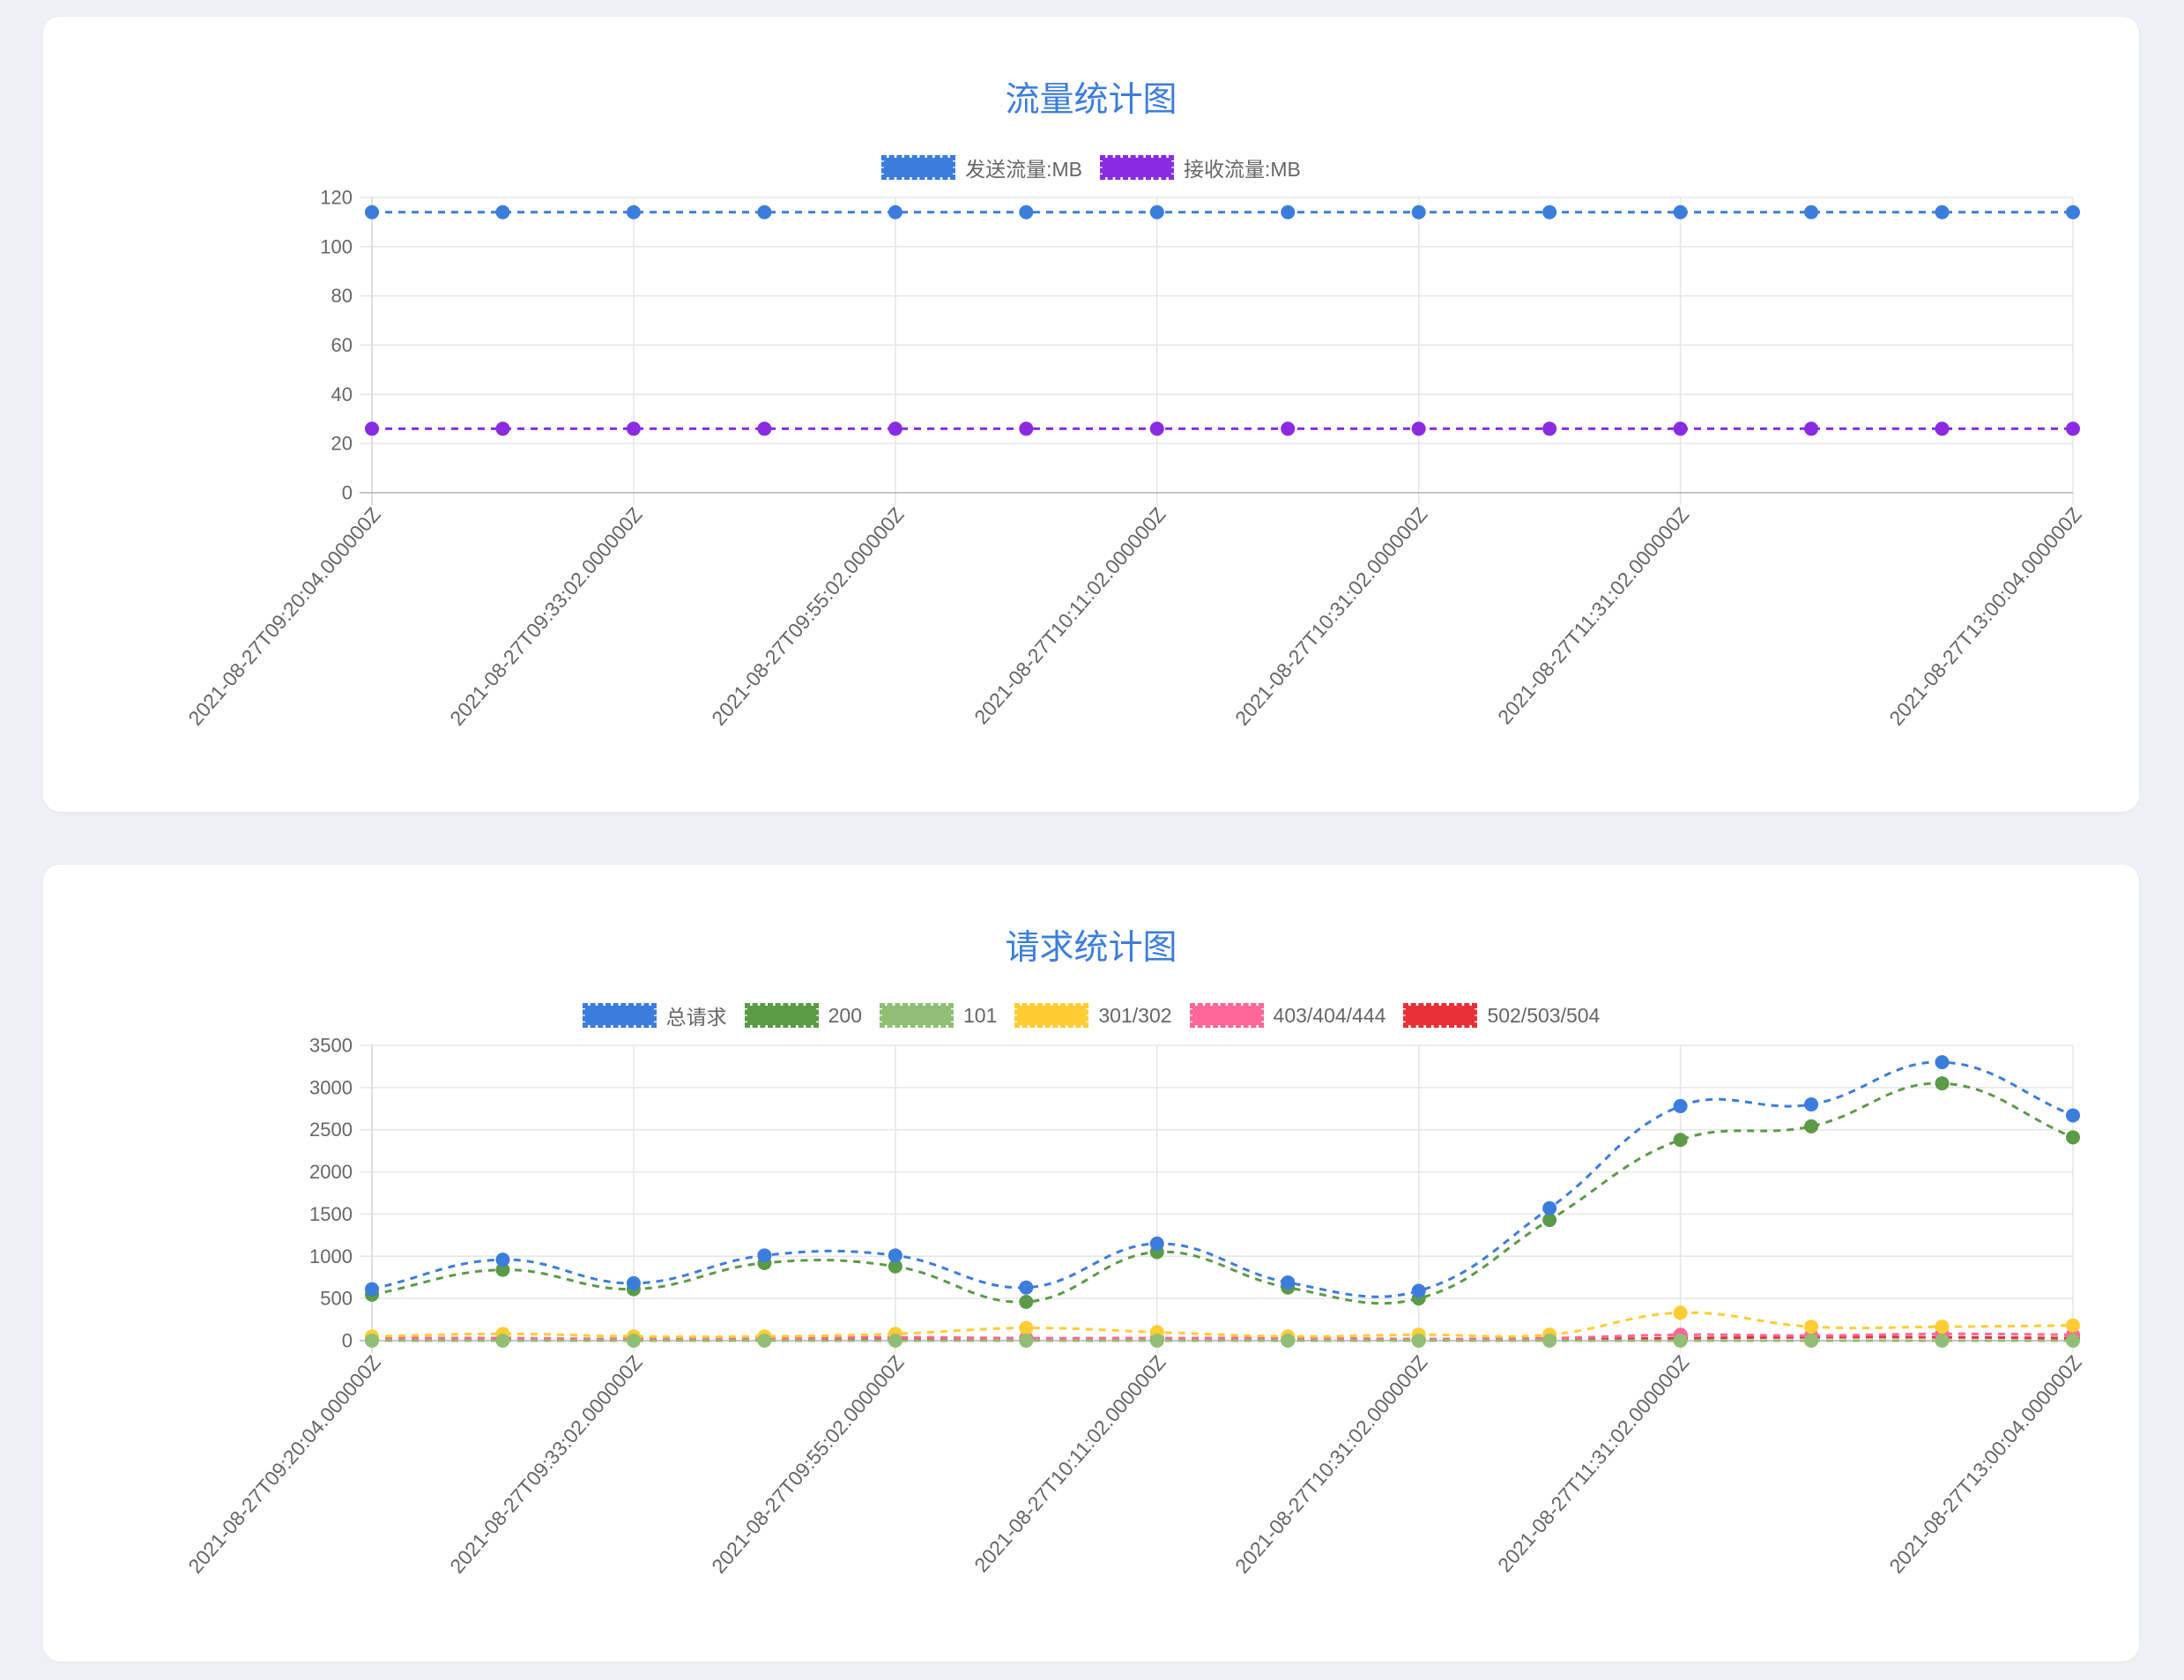 Image resolution: width=2184 pixels, height=1680 pixels. What do you see at coordinates (342, 345) in the screenshot?
I see `y-tick-label: 60` at bounding box center [342, 345].